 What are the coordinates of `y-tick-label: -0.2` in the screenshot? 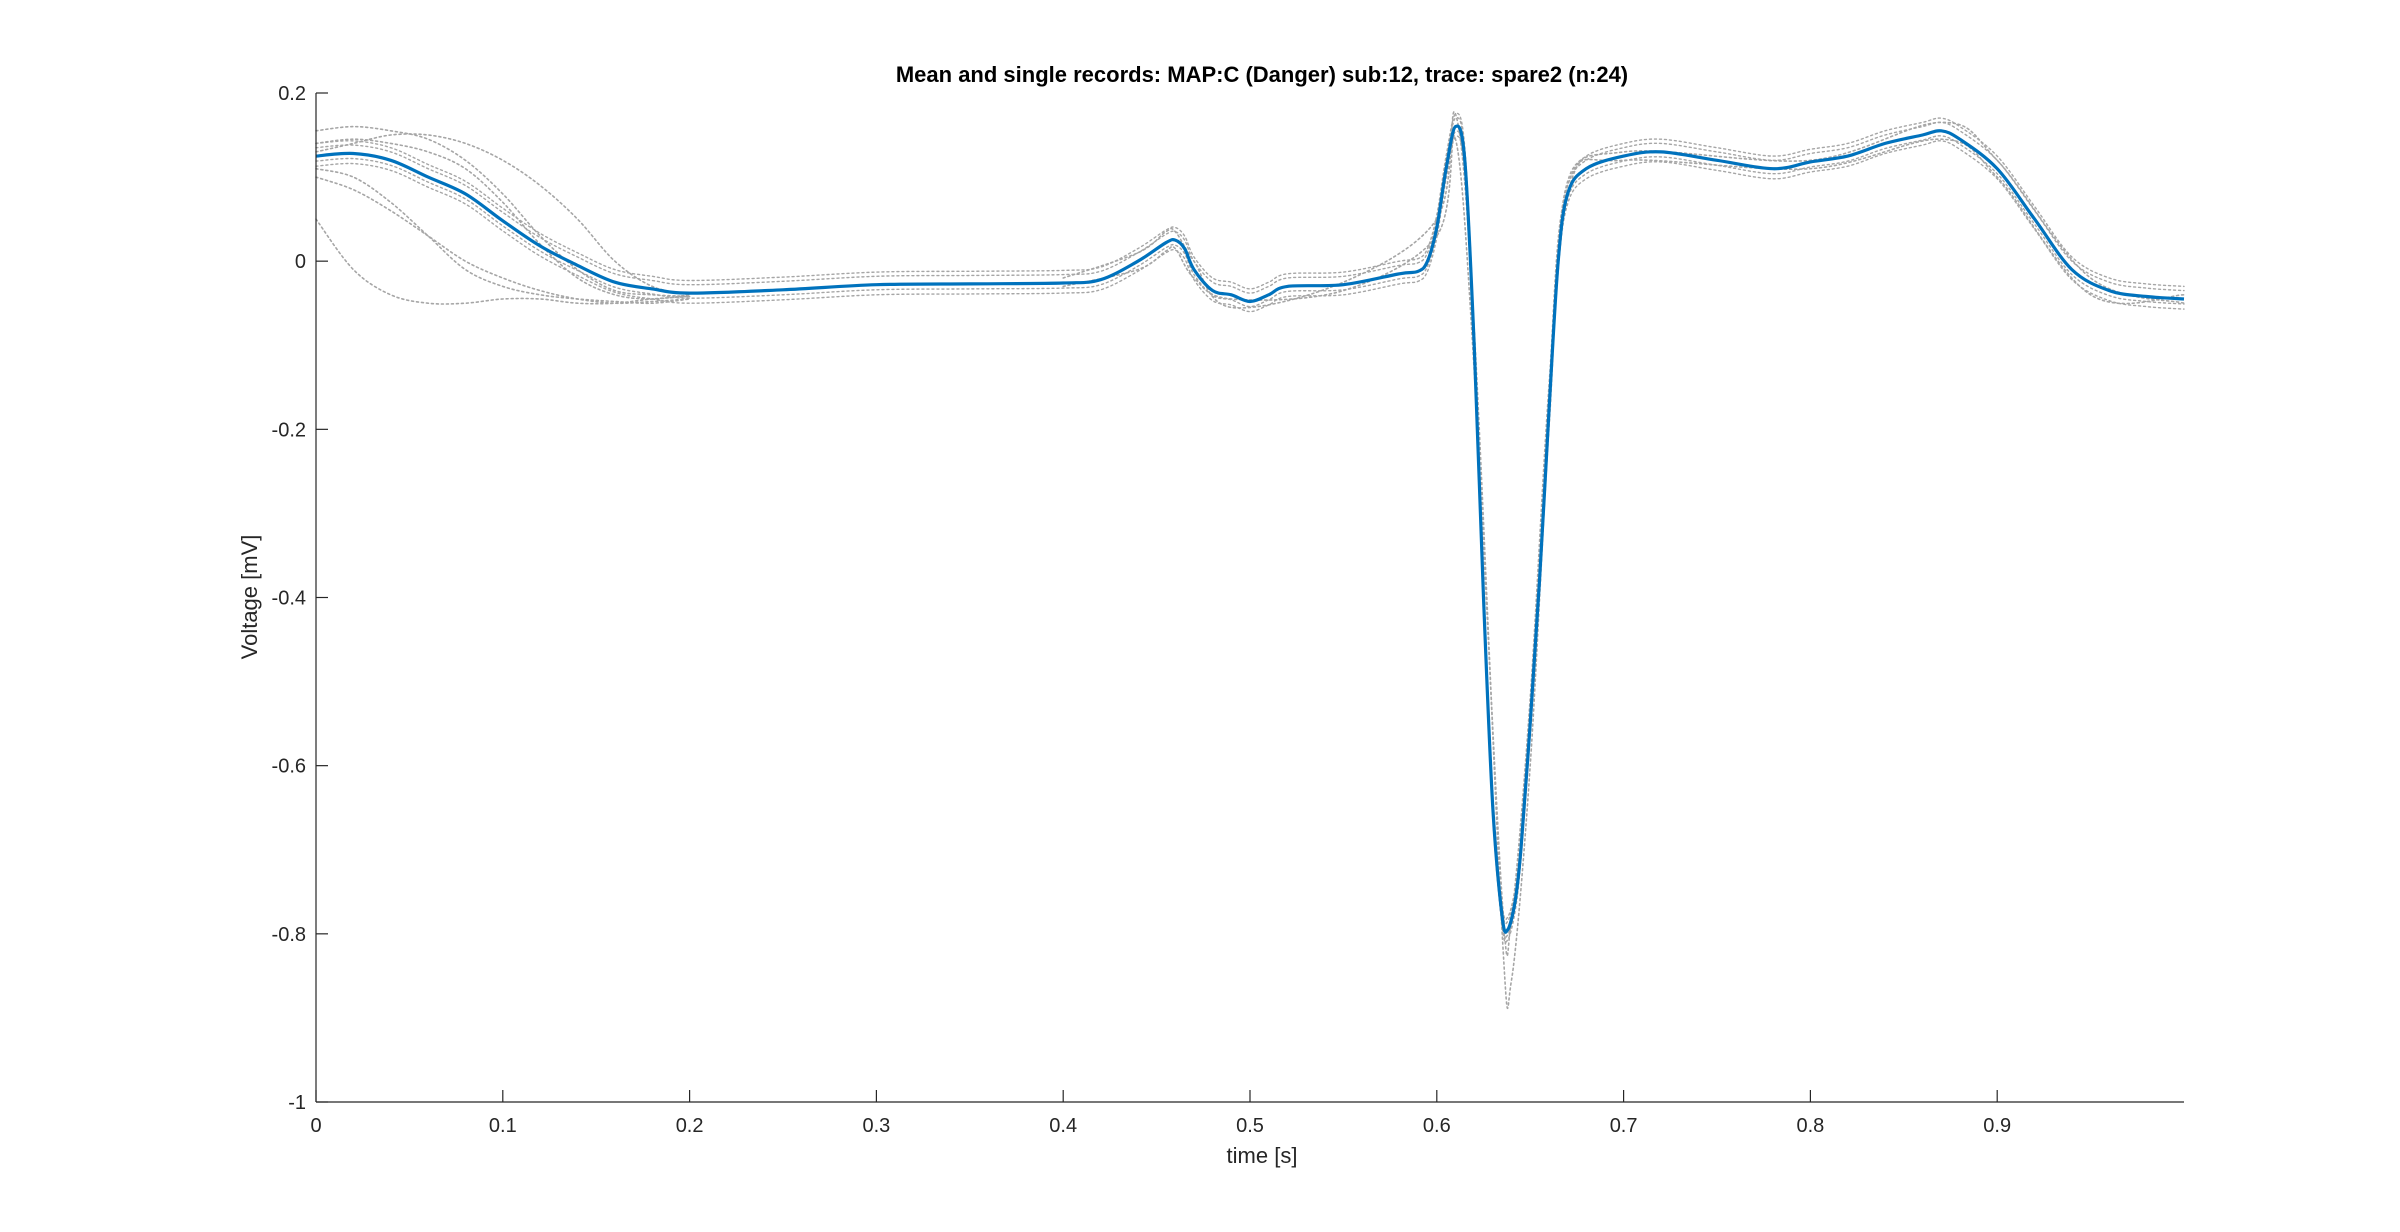 It's located at (289, 430).